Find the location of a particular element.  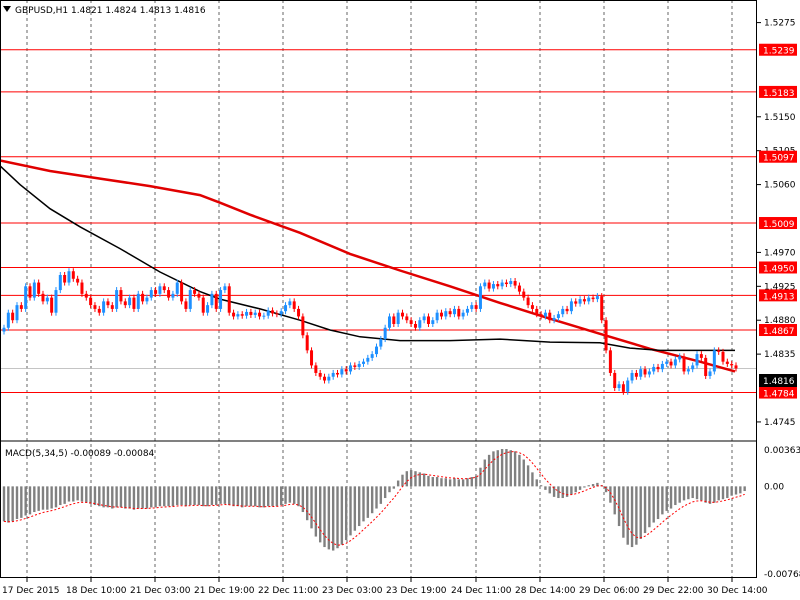

level-tag: 1.5239 is located at coordinates (778, 50).